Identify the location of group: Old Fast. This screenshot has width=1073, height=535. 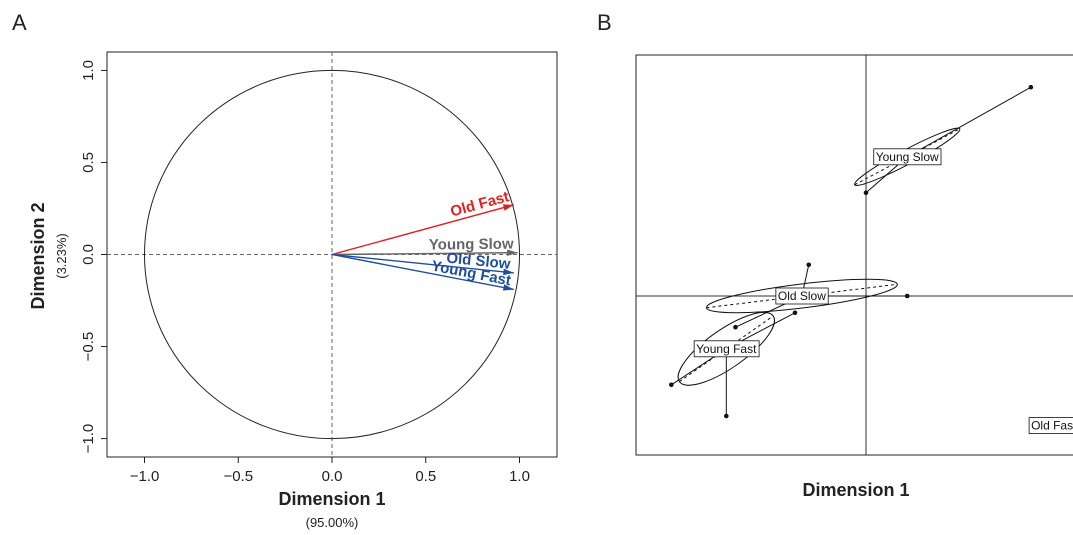
(1050, 426).